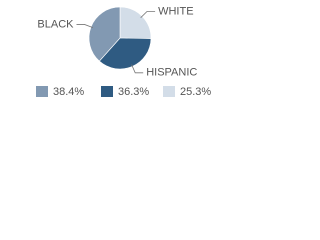 The height and width of the screenshot is (240, 320). What do you see at coordinates (171, 73) in the screenshot?
I see `slice-label: HISPANIC` at bounding box center [171, 73].